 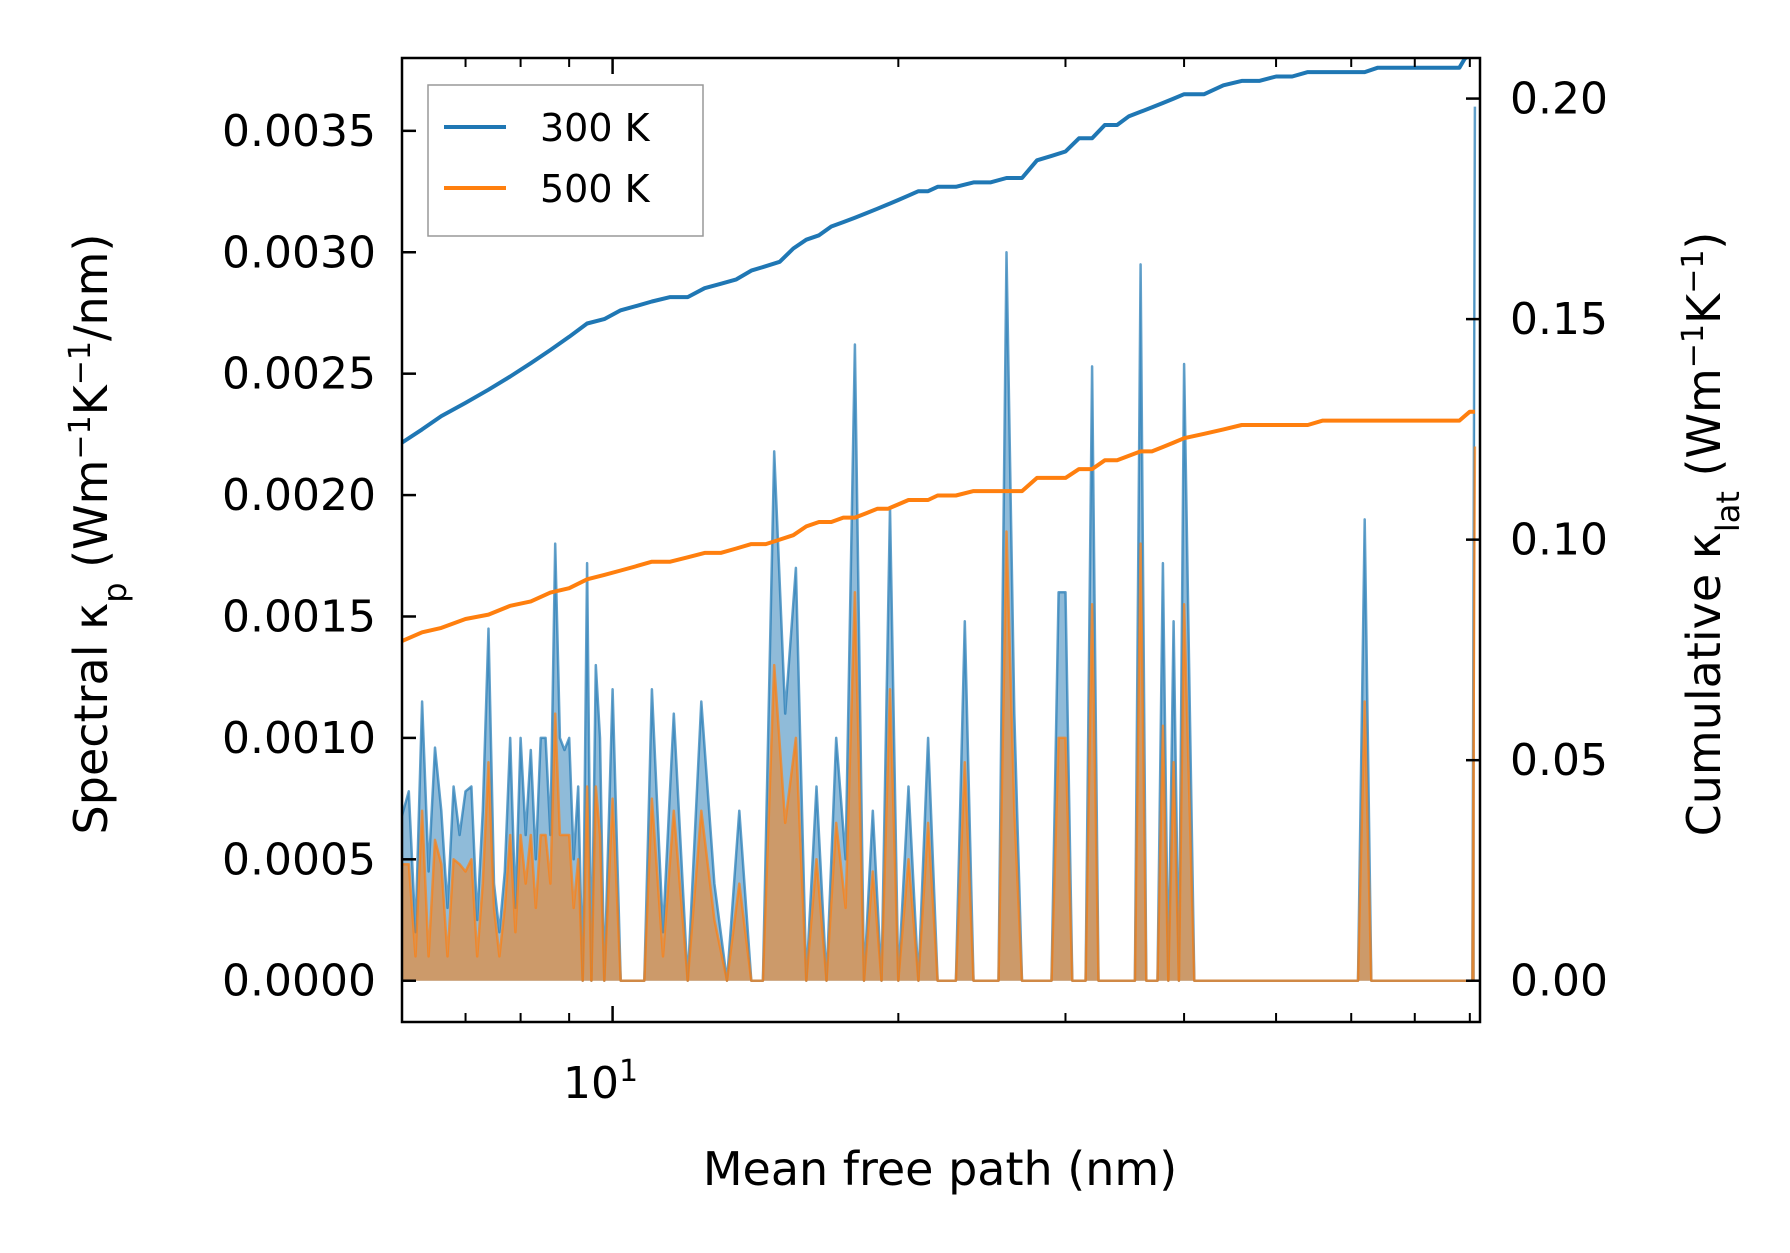 I want to click on x-tick-label: 101, so click(x=600, y=1082).